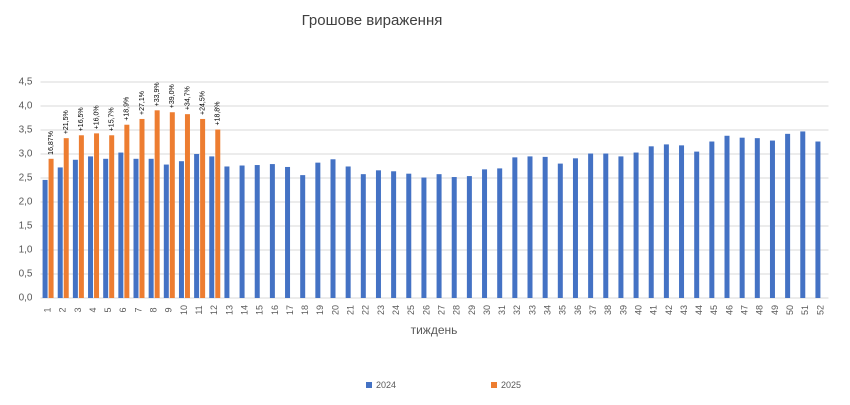 This screenshot has width=850, height=405. What do you see at coordinates (202, 103) in the screenshot?
I see `growth-label: +24,5%` at bounding box center [202, 103].